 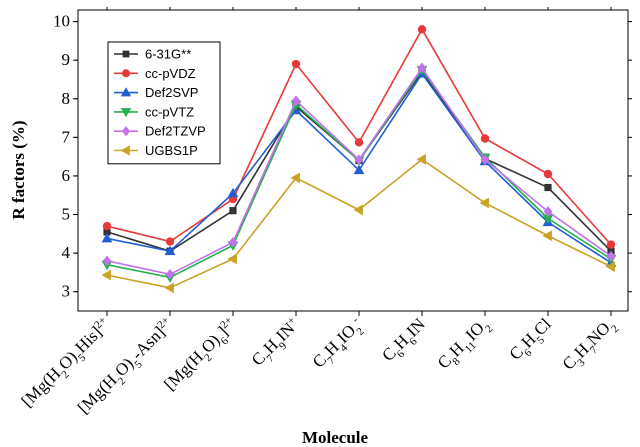 I want to click on y-tick-label: 5, so click(x=66, y=214).